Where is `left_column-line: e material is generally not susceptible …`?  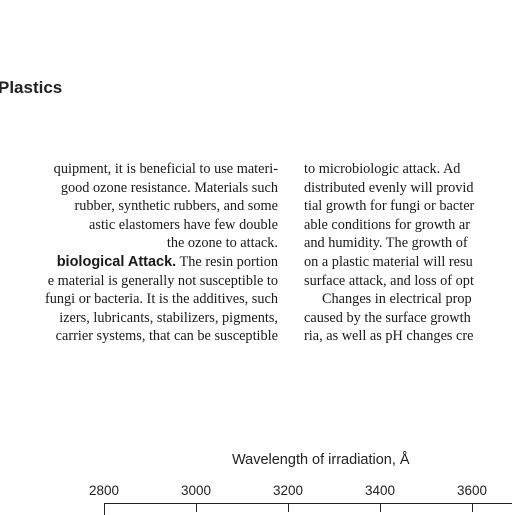 left_column-line: e material is generally not susceptible … is located at coordinates (161, 281).